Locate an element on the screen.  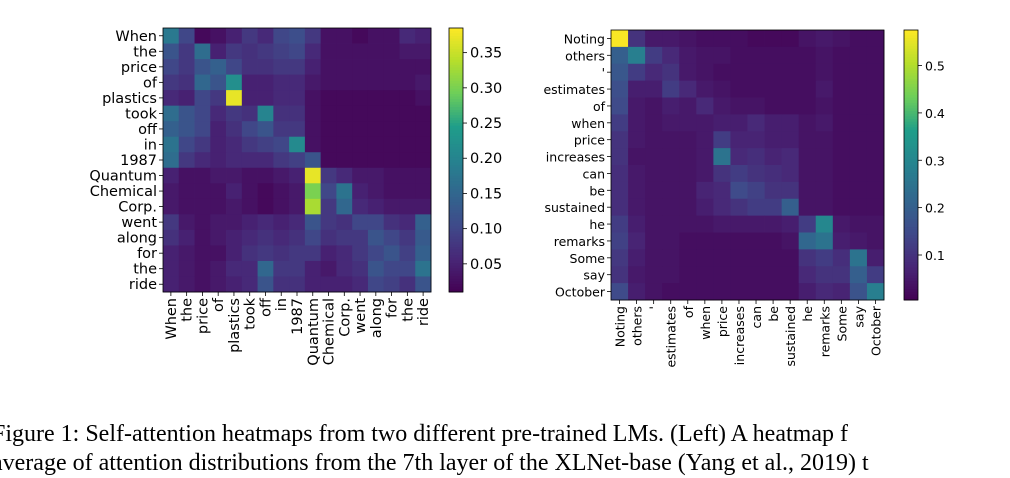
y-tick-label: estimates is located at coordinates (574, 89).